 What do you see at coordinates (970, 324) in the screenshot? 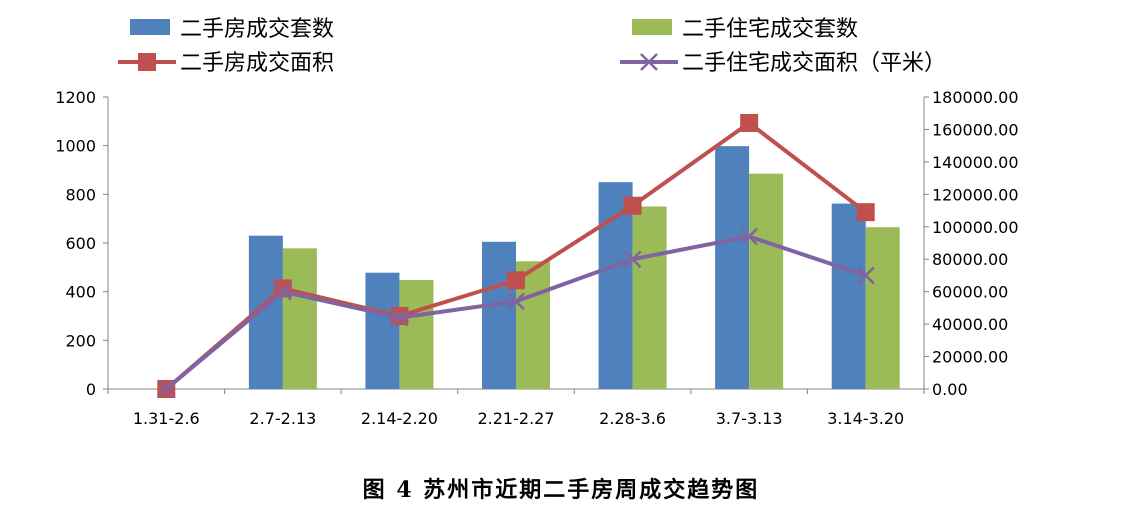
I see `y-right-tick-label: 40000.00` at bounding box center [970, 324].